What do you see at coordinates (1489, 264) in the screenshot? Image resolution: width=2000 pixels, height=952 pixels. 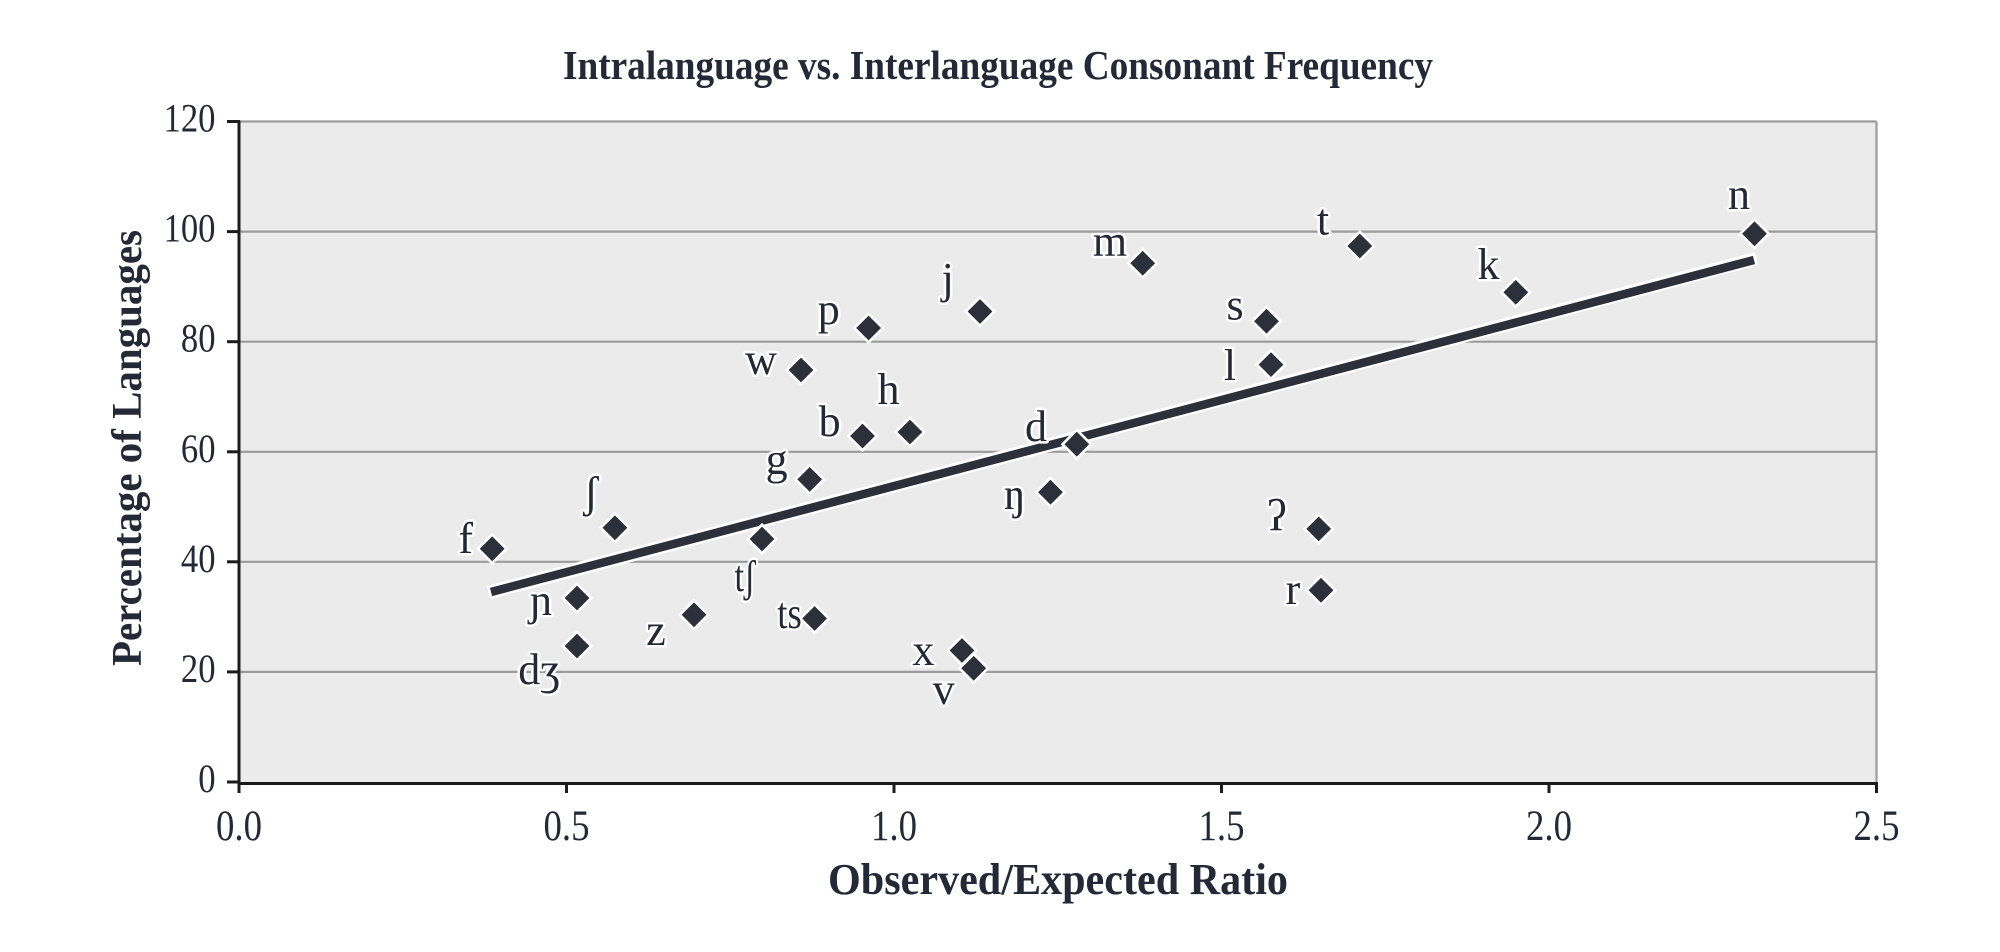 I see `svg-text: k` at bounding box center [1489, 264].